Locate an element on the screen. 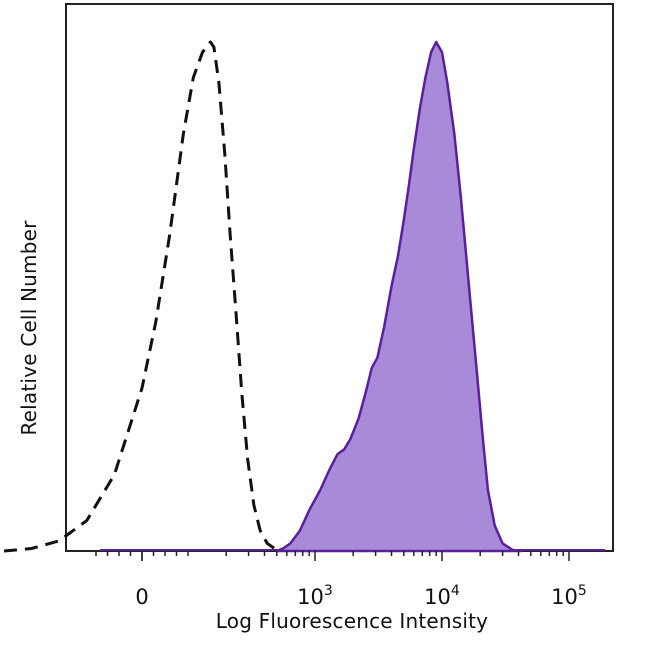  x-tick-label: 104 is located at coordinates (442, 596).